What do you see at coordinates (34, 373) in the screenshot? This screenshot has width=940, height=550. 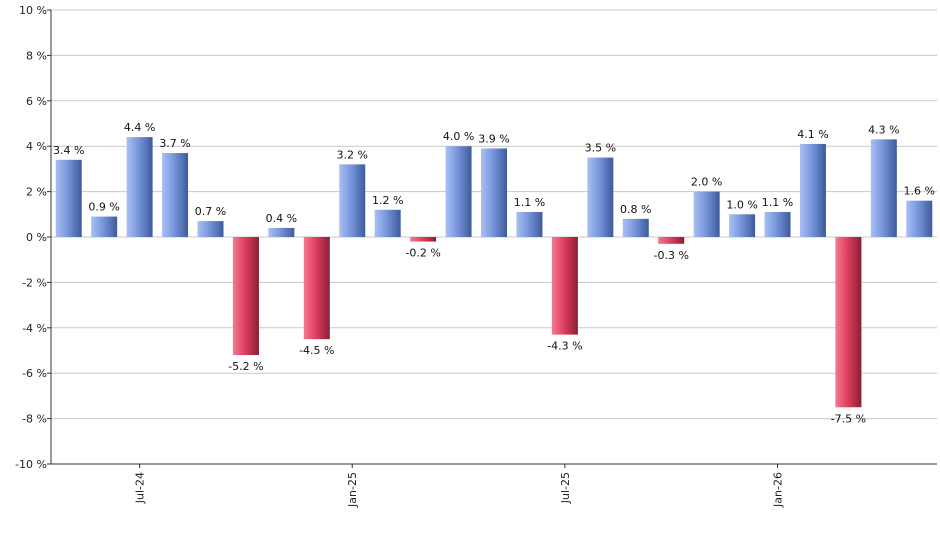 I see `y-tick-label: -6 %` at bounding box center [34, 373].